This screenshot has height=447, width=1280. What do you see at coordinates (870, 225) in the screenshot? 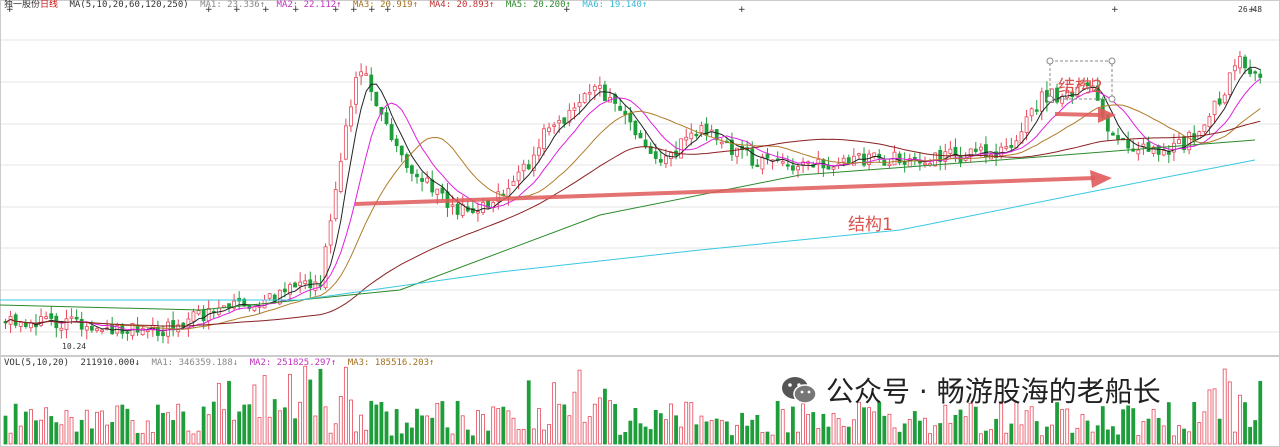
I see `structure1-label: 结构1` at bounding box center [870, 225].